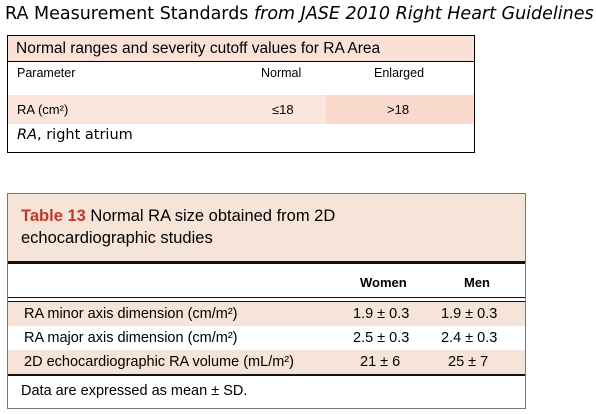  What do you see at coordinates (131, 314) in the screenshot?
I see `row-label: RA minor axis dimension (cm/m²)` at bounding box center [131, 314].